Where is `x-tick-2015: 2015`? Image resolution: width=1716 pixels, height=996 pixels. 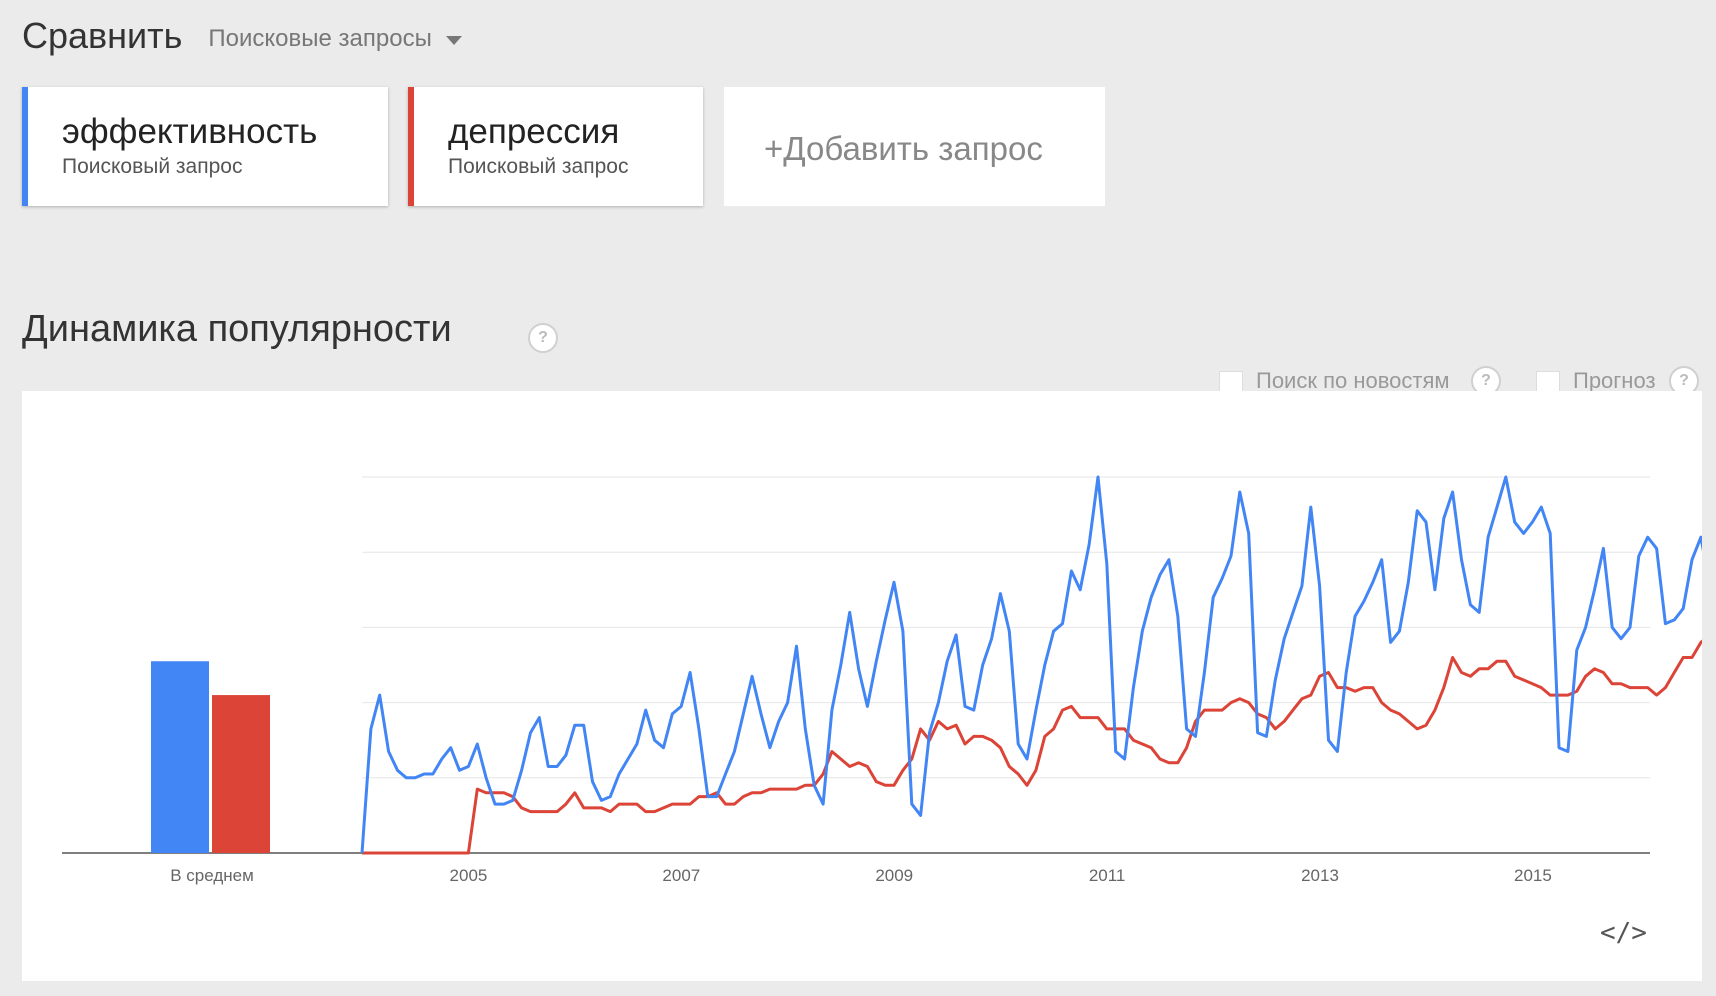
x-tick-2015: 2015 is located at coordinates (1533, 875).